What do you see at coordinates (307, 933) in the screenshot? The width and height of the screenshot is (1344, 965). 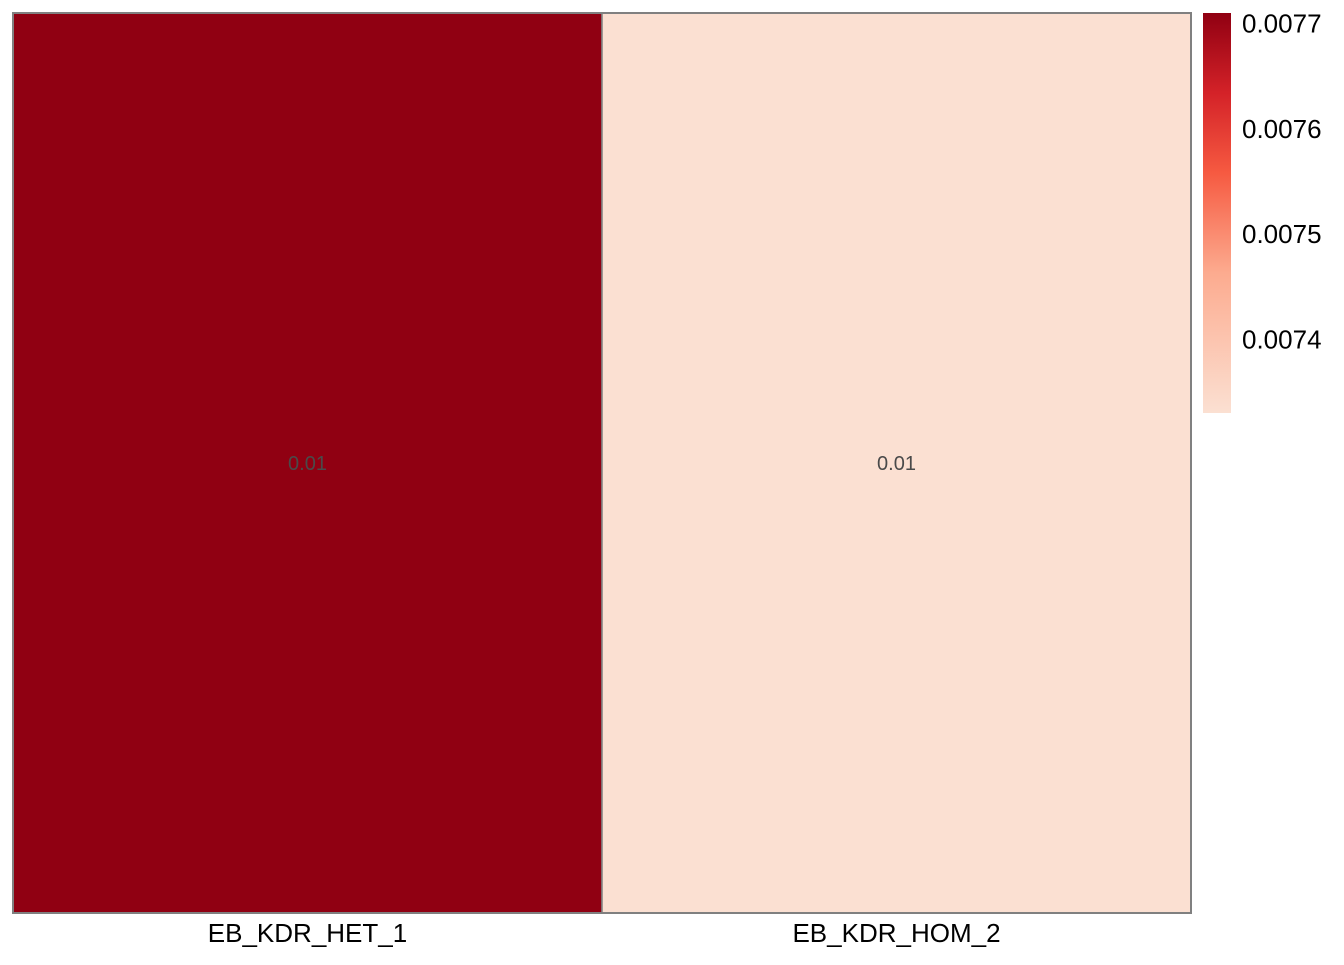 I see `column-label: EB_KDR_HET_1` at bounding box center [307, 933].